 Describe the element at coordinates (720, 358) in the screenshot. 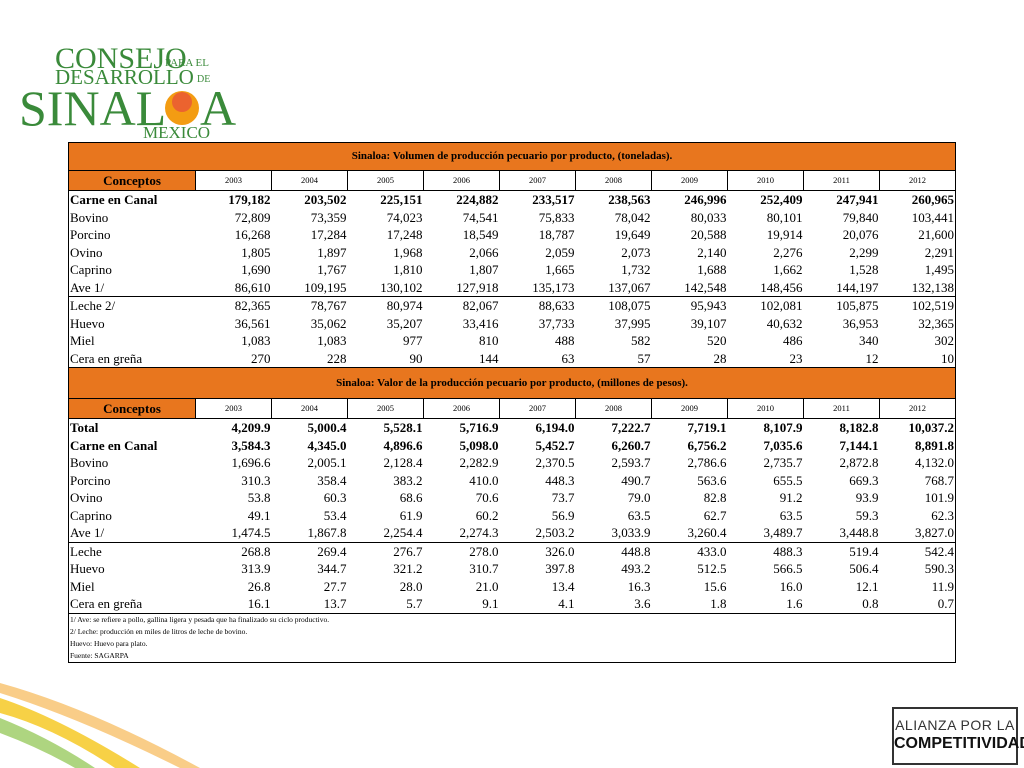

I see `cell-value: 28` at that location.